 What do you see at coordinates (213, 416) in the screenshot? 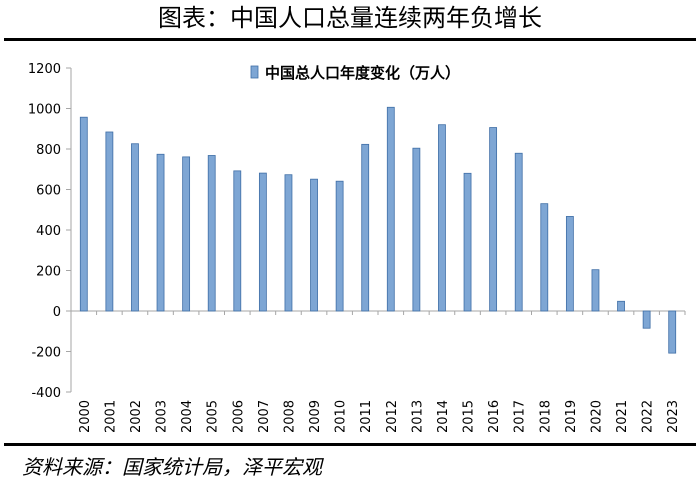
I see `x-tick-label: 2005` at bounding box center [213, 416].